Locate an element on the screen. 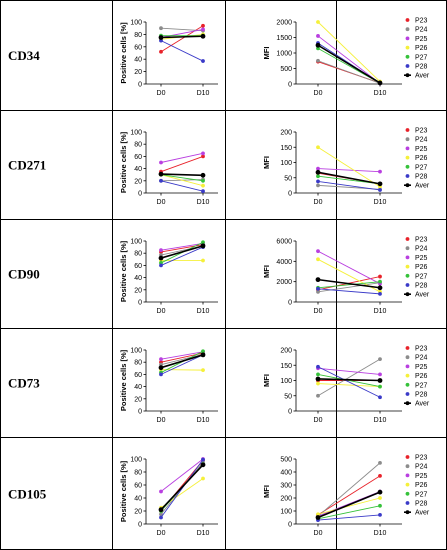 This screenshot has width=447, height=550. series-p27 is located at coordinates (349, 180).